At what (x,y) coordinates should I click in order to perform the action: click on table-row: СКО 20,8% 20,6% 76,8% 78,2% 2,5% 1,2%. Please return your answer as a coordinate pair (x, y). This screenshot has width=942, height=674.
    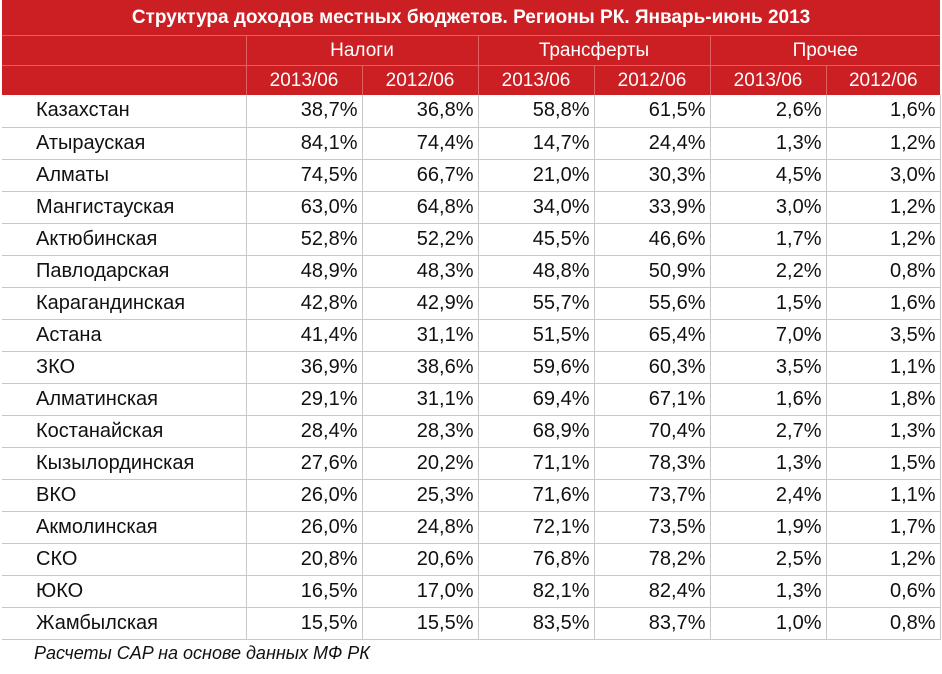
    Looking at the image, I should click on (471, 559).